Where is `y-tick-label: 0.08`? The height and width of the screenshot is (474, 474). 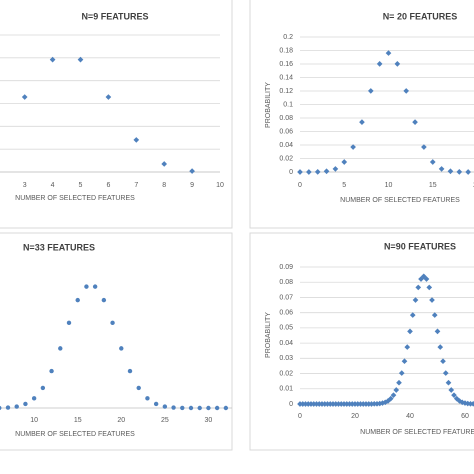 y-tick-label: 0.08 is located at coordinates (286, 118).